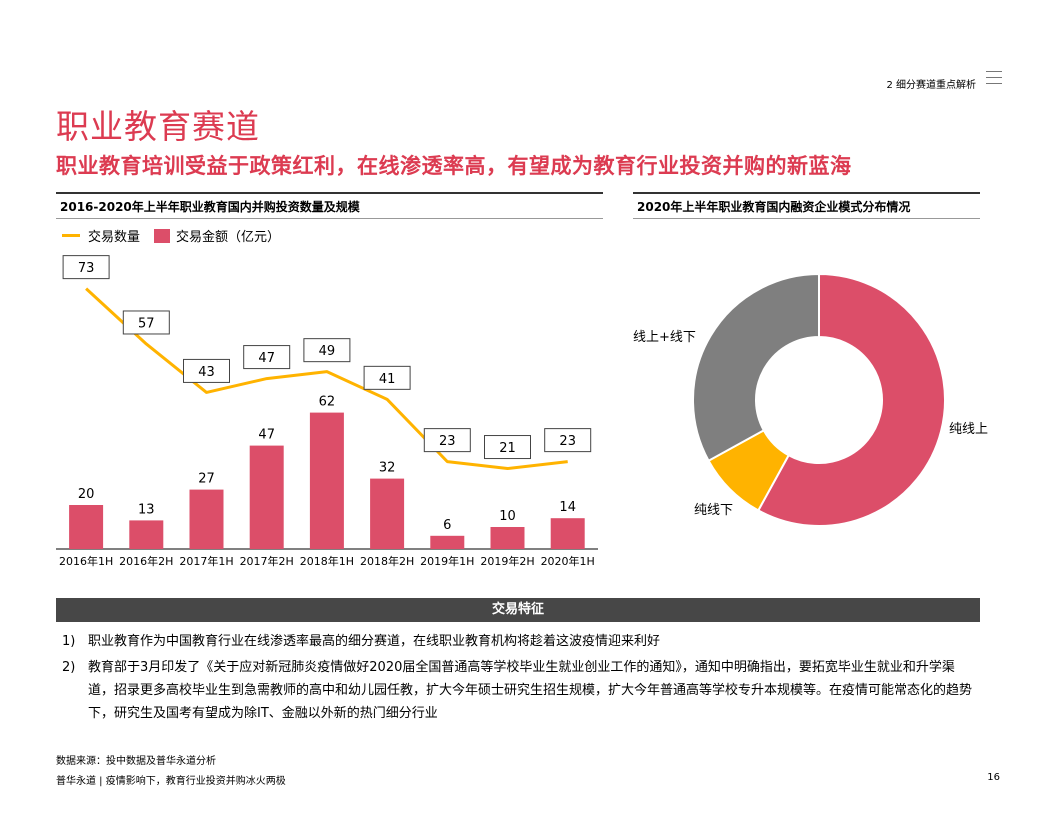 Image resolution: width=1056 pixels, height=816 pixels. Describe the element at coordinates (327, 561) in the screenshot. I see `x-tick-label: 2018年1H` at that location.